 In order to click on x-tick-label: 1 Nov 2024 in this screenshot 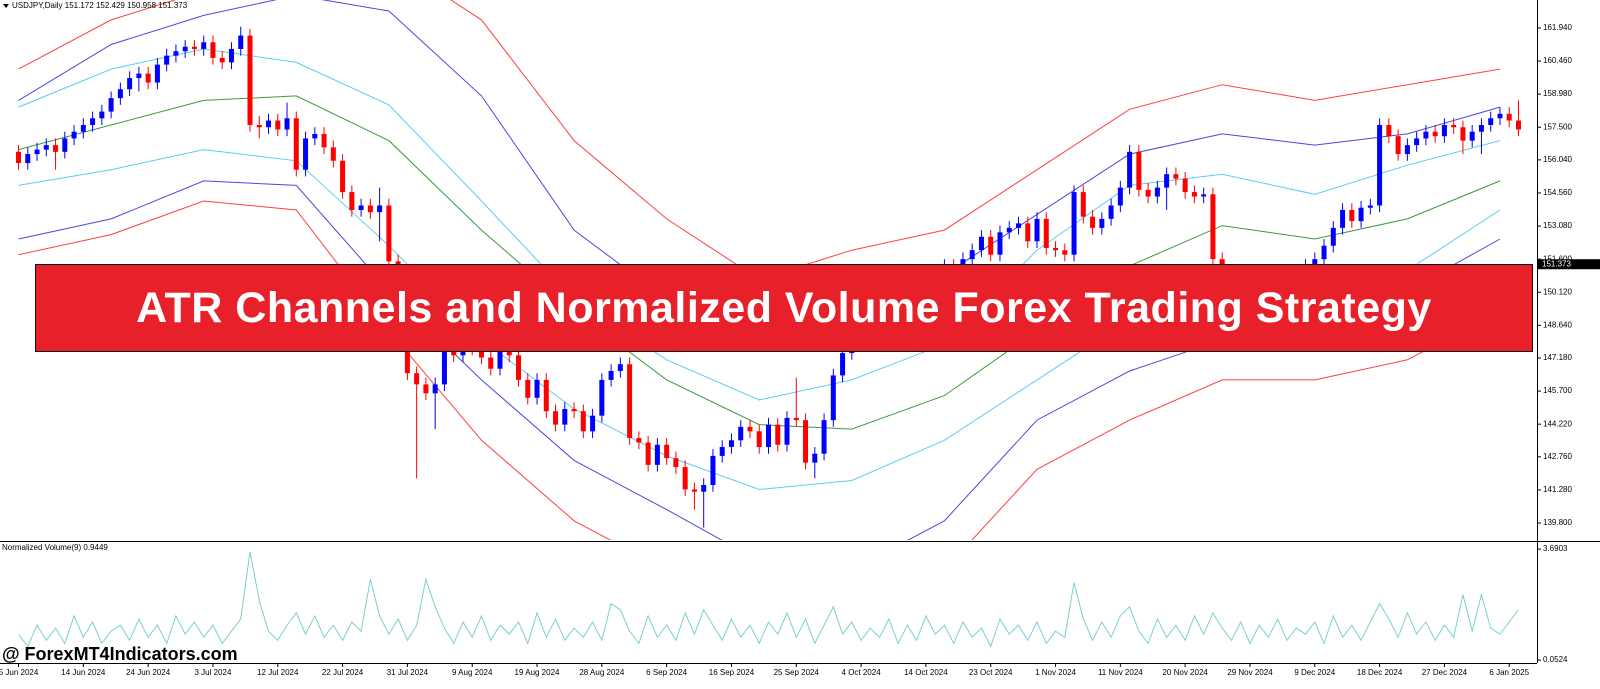, I will do `click(1055, 672)`.